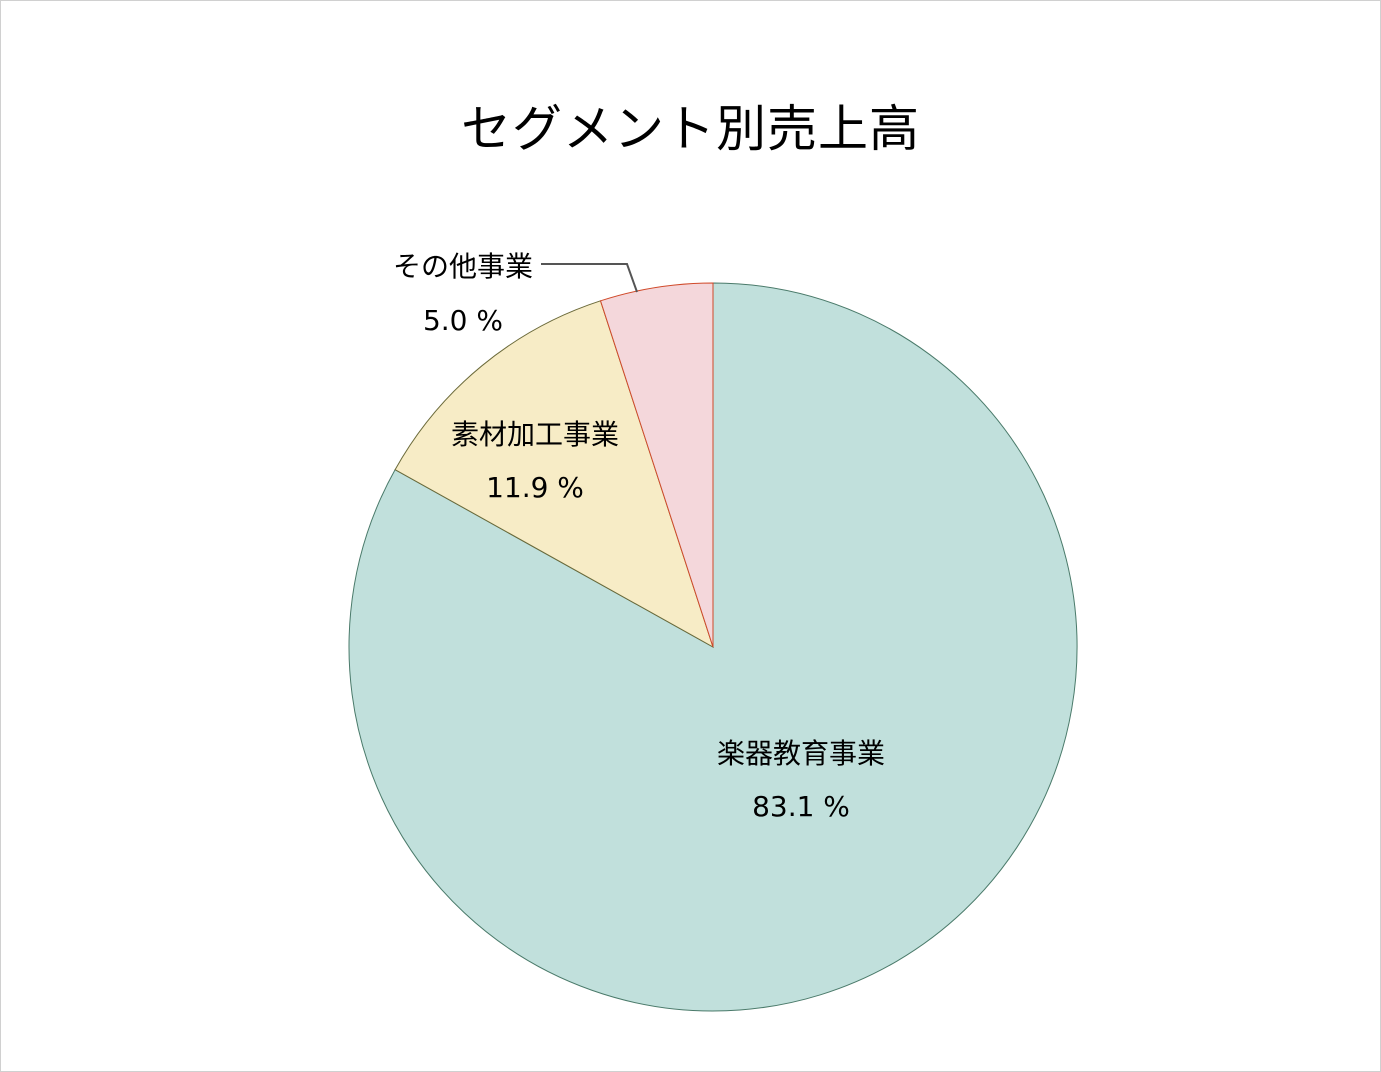 This screenshot has height=1072, width=1381. I want to click on chart-title: セグメント別売上高, so click(690, 129).